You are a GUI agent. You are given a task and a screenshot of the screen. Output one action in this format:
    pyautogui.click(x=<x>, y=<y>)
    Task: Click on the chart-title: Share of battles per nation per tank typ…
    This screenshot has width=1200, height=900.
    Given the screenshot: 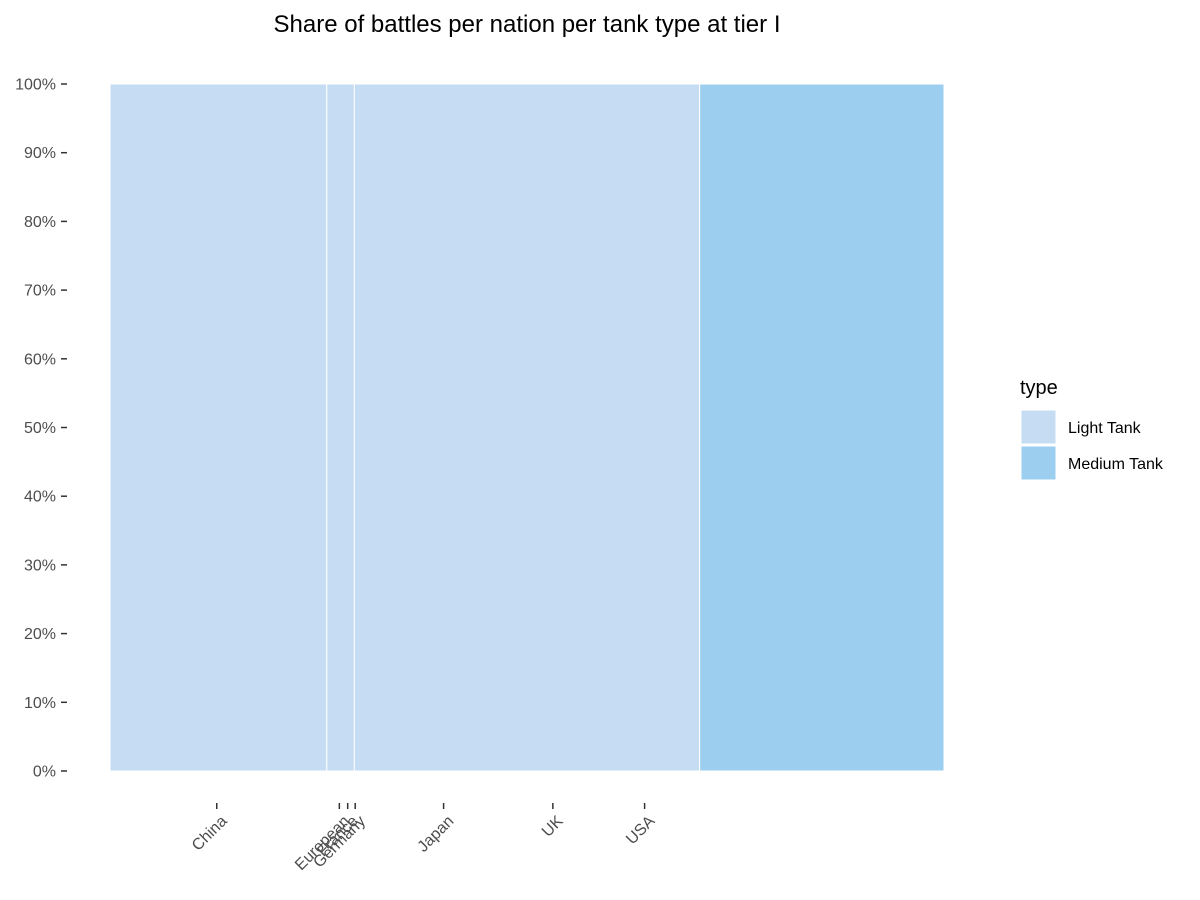 What is the action you would take?
    pyautogui.click(x=527, y=24)
    